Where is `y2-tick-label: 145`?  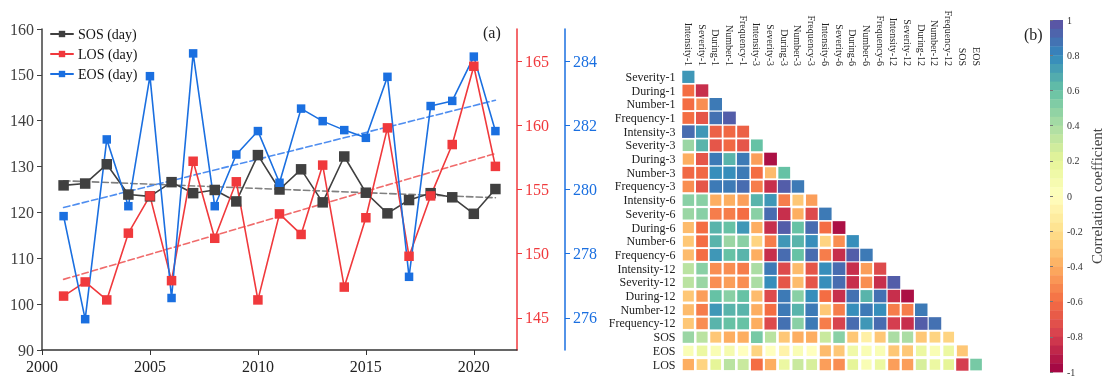
y2-tick-label: 145 is located at coordinates (537, 318).